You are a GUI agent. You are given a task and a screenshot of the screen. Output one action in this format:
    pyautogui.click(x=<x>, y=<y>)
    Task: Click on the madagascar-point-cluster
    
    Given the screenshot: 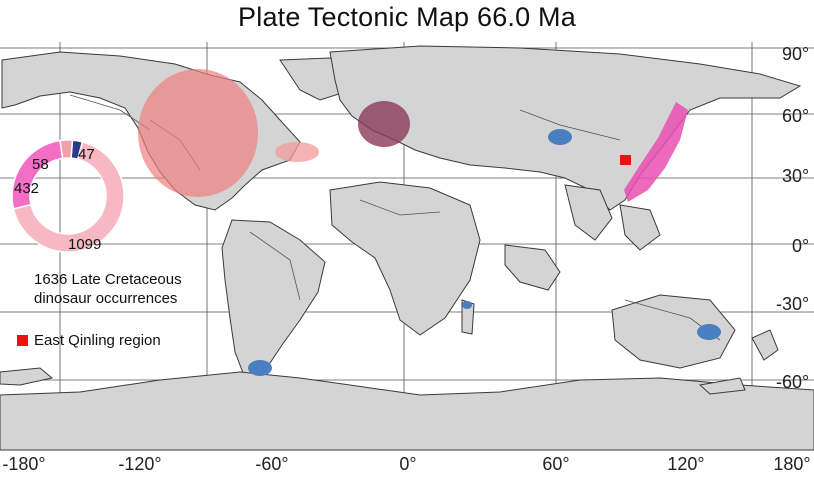 What is the action you would take?
    pyautogui.click(x=467, y=305)
    